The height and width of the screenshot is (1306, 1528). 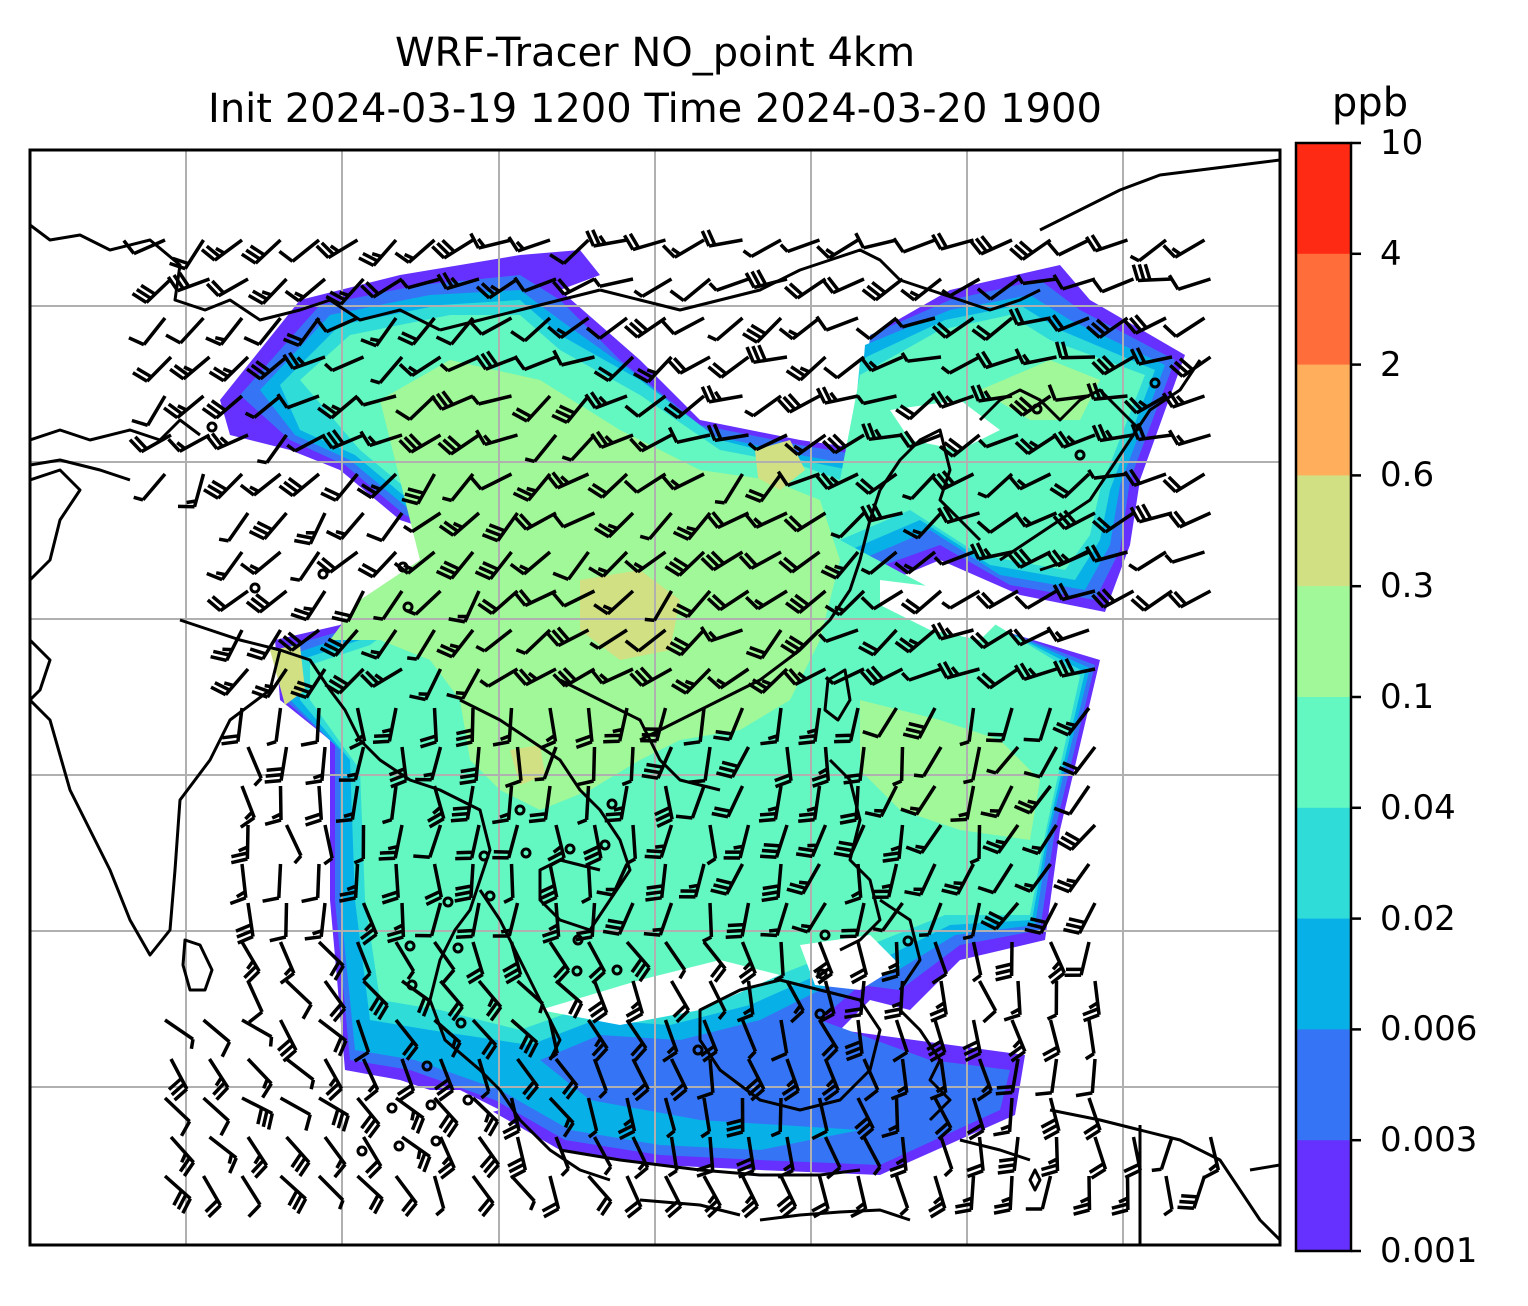 I want to click on colorbar, so click(x=1323, y=697).